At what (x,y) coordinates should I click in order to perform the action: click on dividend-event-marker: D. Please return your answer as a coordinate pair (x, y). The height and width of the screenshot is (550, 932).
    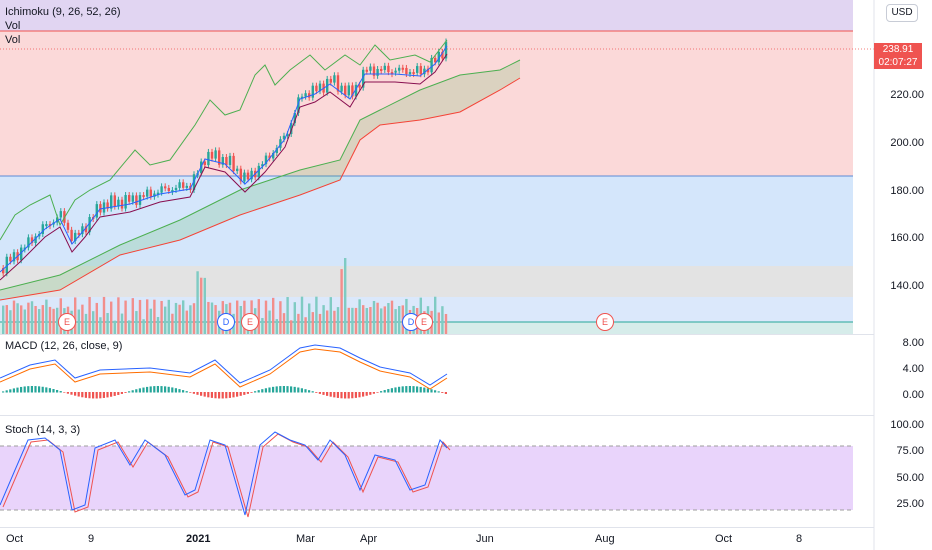
    Looking at the image, I should click on (226, 322).